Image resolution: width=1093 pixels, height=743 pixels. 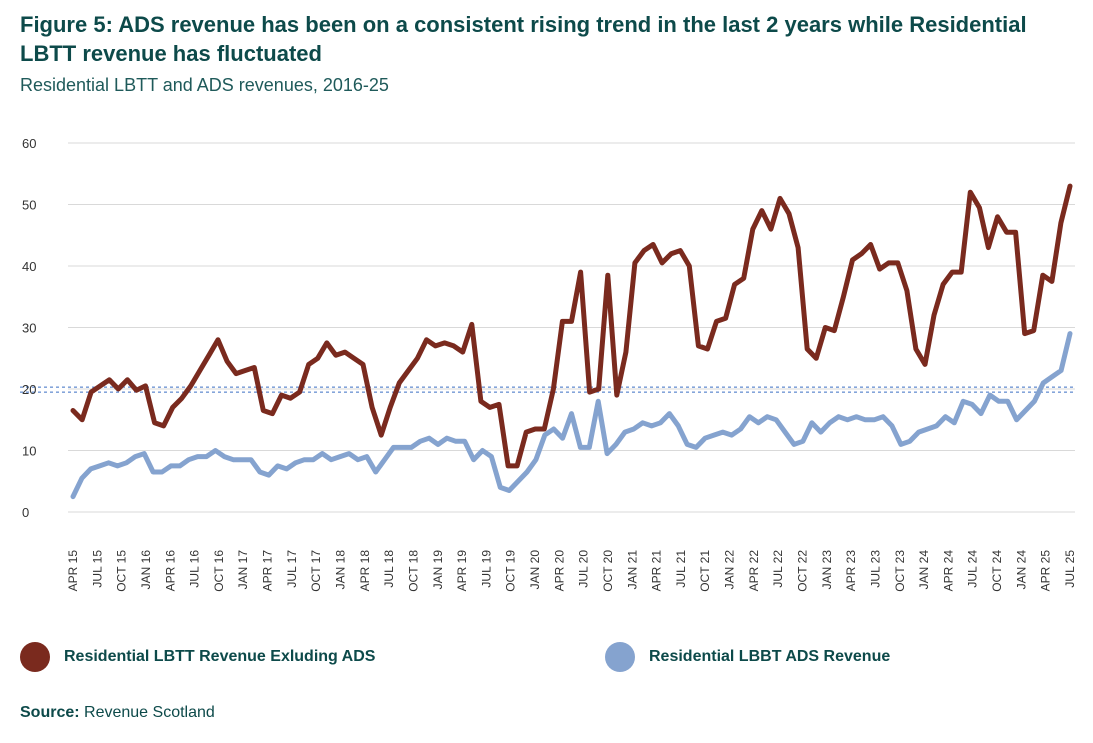 I want to click on x-tick-label: APR 22, so click(x=754, y=571).